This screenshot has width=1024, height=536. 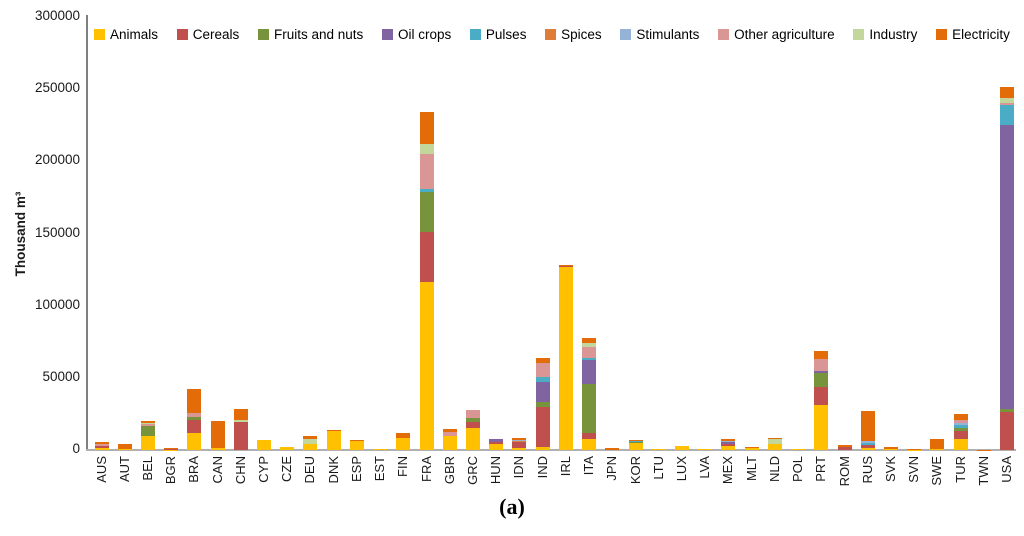 I want to click on bar-FRA, so click(x=426, y=281).